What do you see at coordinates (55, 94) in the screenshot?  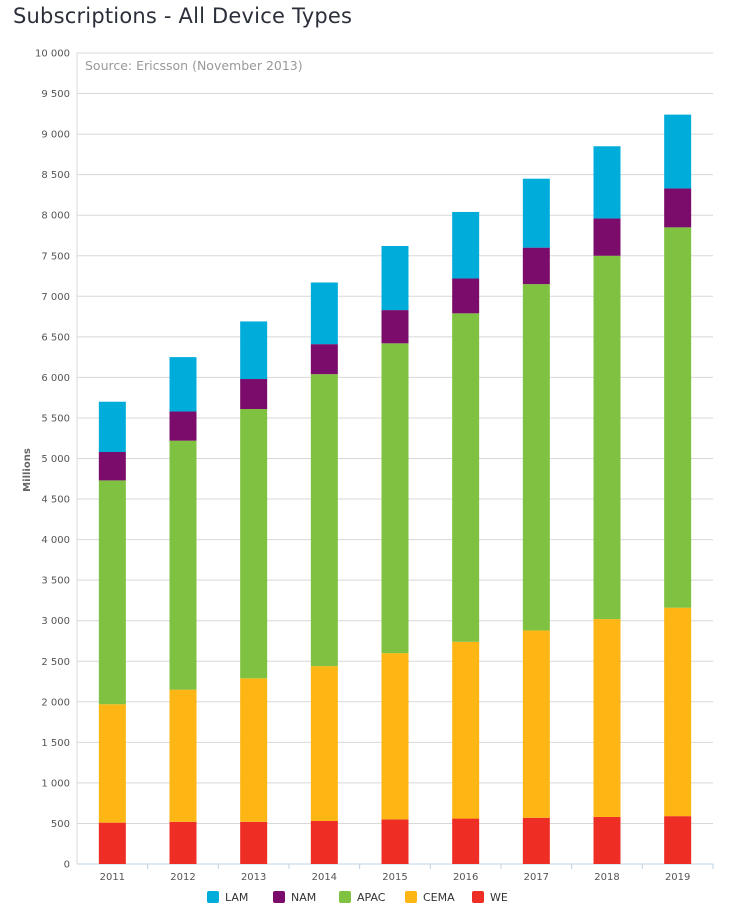 I see `y-tick-label: 9 500` at bounding box center [55, 94].